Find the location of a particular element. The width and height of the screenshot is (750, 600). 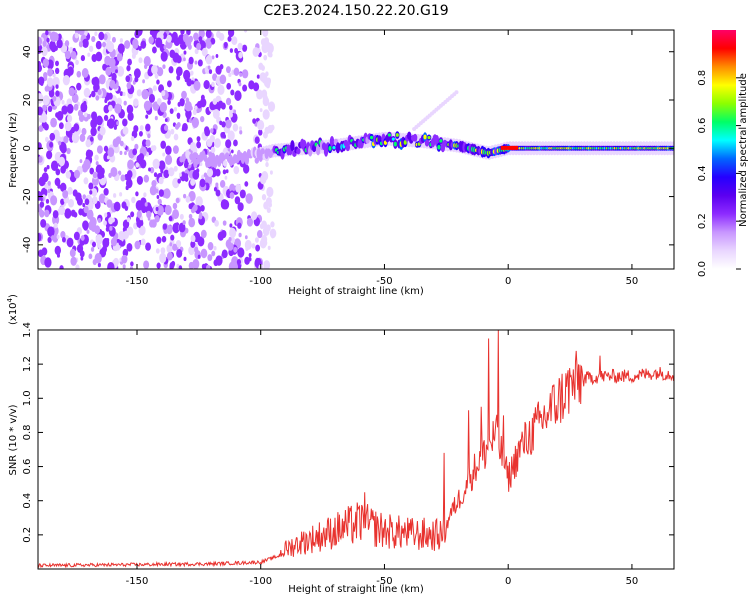

x-tick-label: -150 is located at coordinates (137, 581).